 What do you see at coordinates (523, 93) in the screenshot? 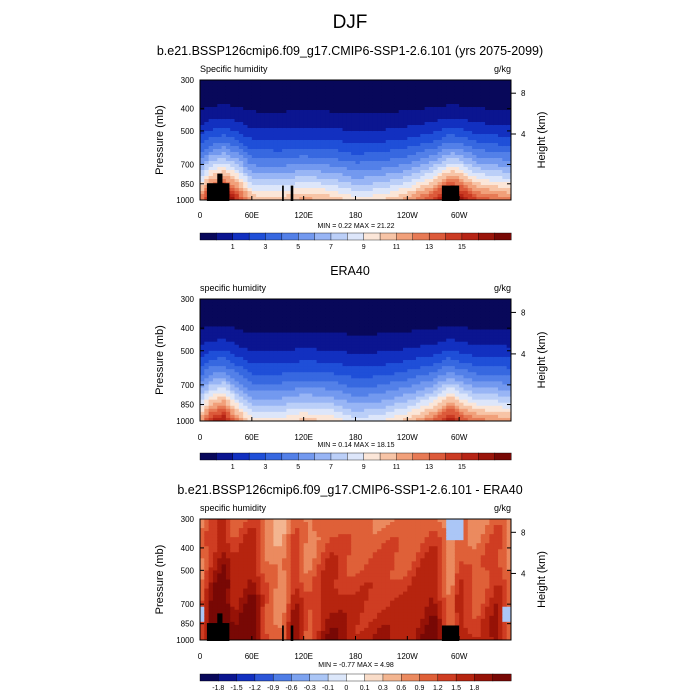
I see `right-tick-label: 8` at bounding box center [523, 93].